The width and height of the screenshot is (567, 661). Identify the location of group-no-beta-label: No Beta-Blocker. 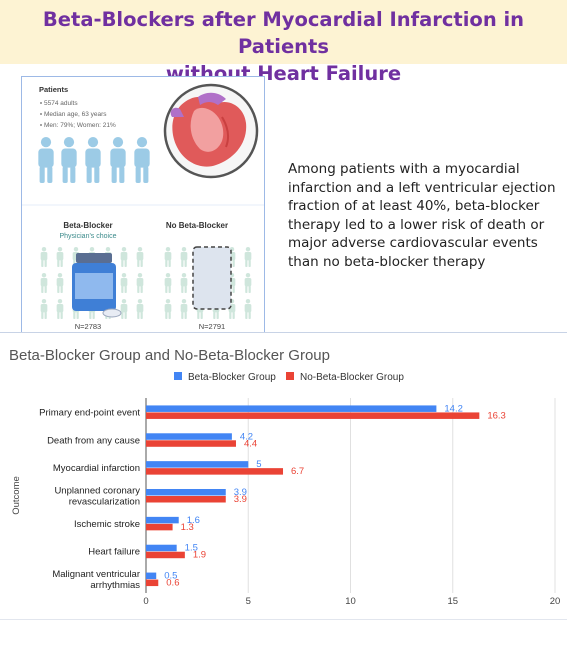
(197, 225).